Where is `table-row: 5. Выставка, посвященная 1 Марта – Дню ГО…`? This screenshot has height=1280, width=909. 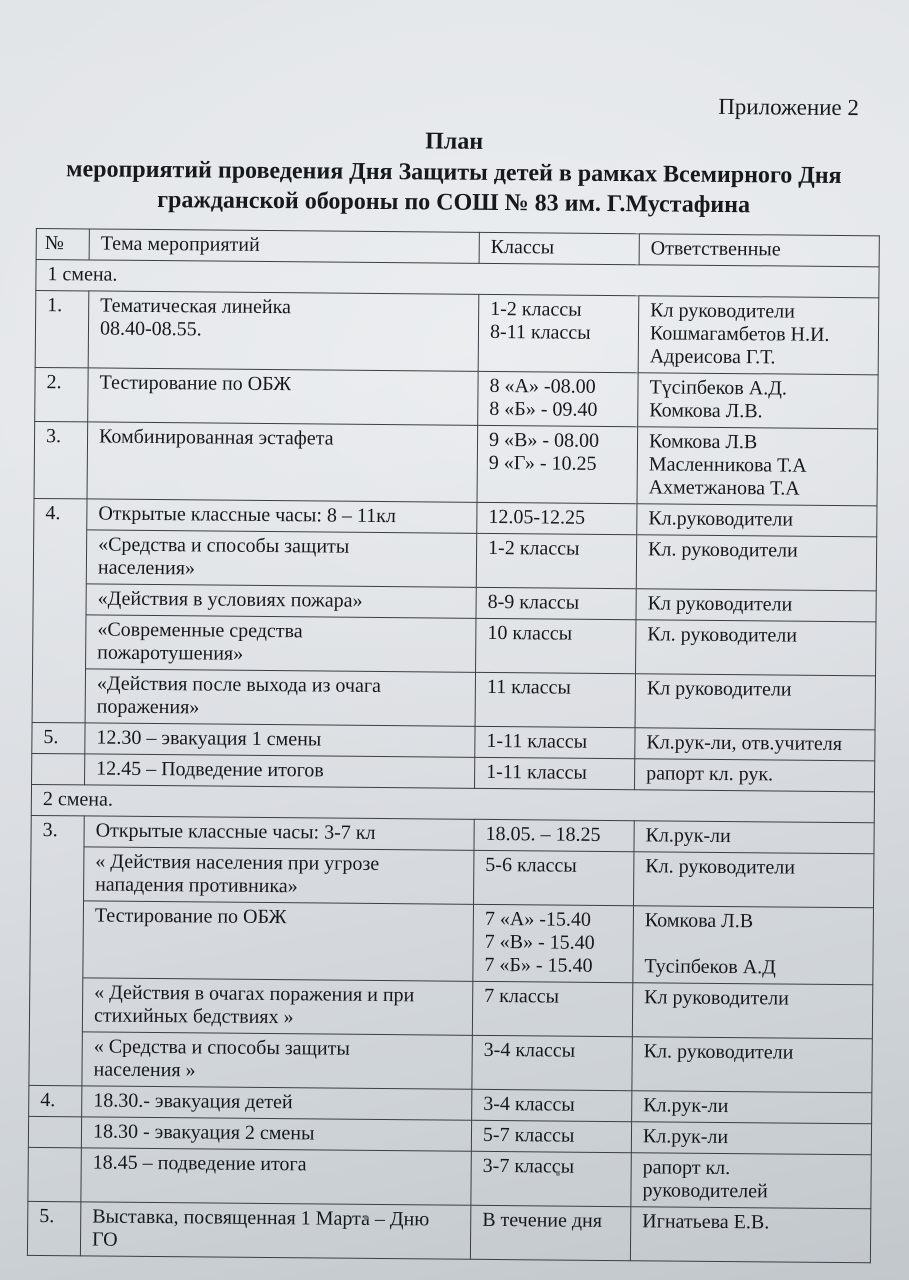
table-row: 5. Выставка, посвященная 1 Марта – Дню ГО… is located at coordinates (449, 1232).